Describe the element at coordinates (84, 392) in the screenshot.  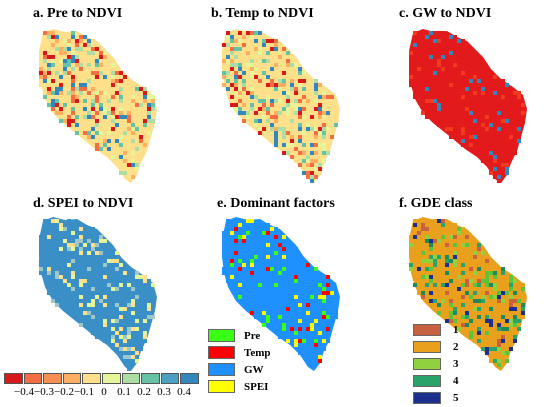
I see `scale-tick-label: −0.1` at that location.